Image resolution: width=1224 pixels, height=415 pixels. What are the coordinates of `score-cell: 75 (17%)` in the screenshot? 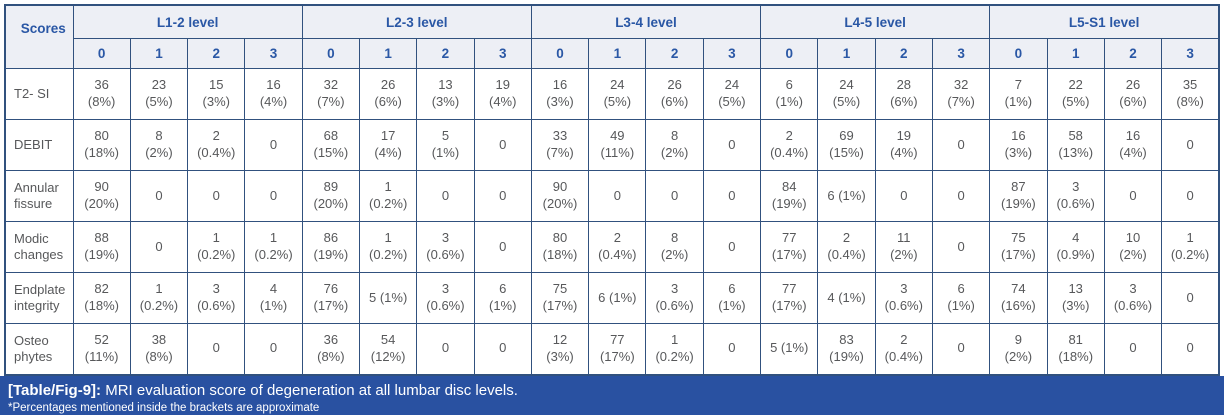 It's located at (560, 298).